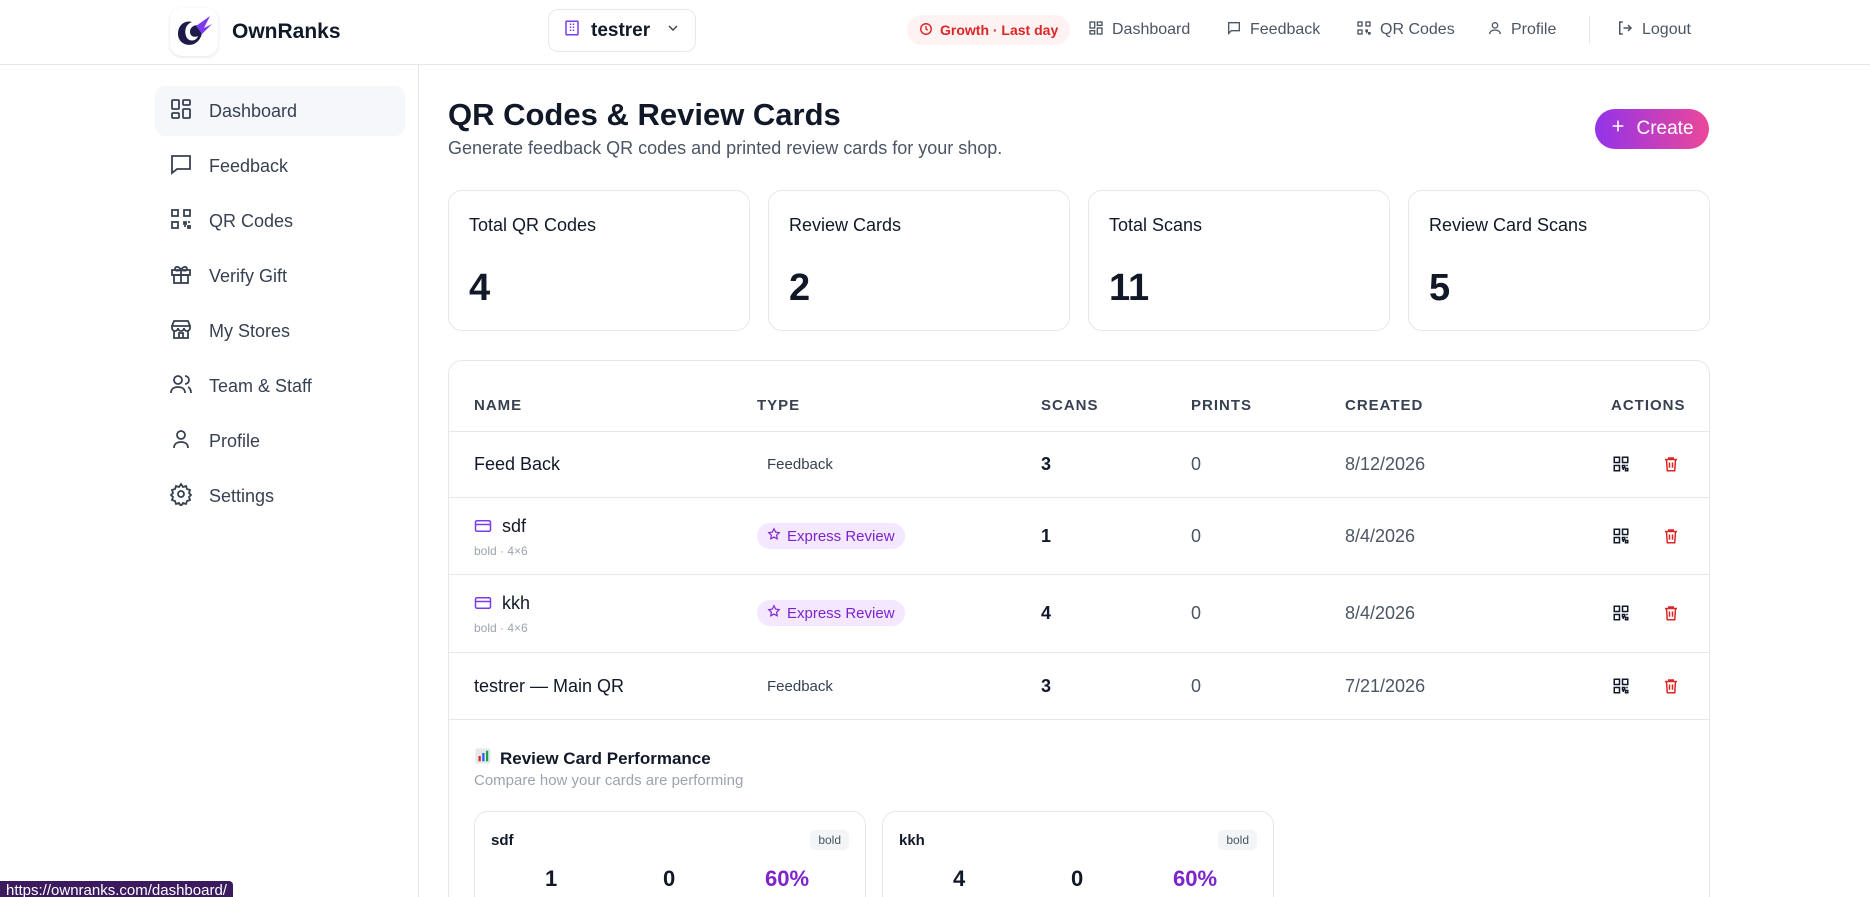 The image size is (1870, 897). What do you see at coordinates (194, 32) in the screenshot?
I see `brand-logo-icon` at bounding box center [194, 32].